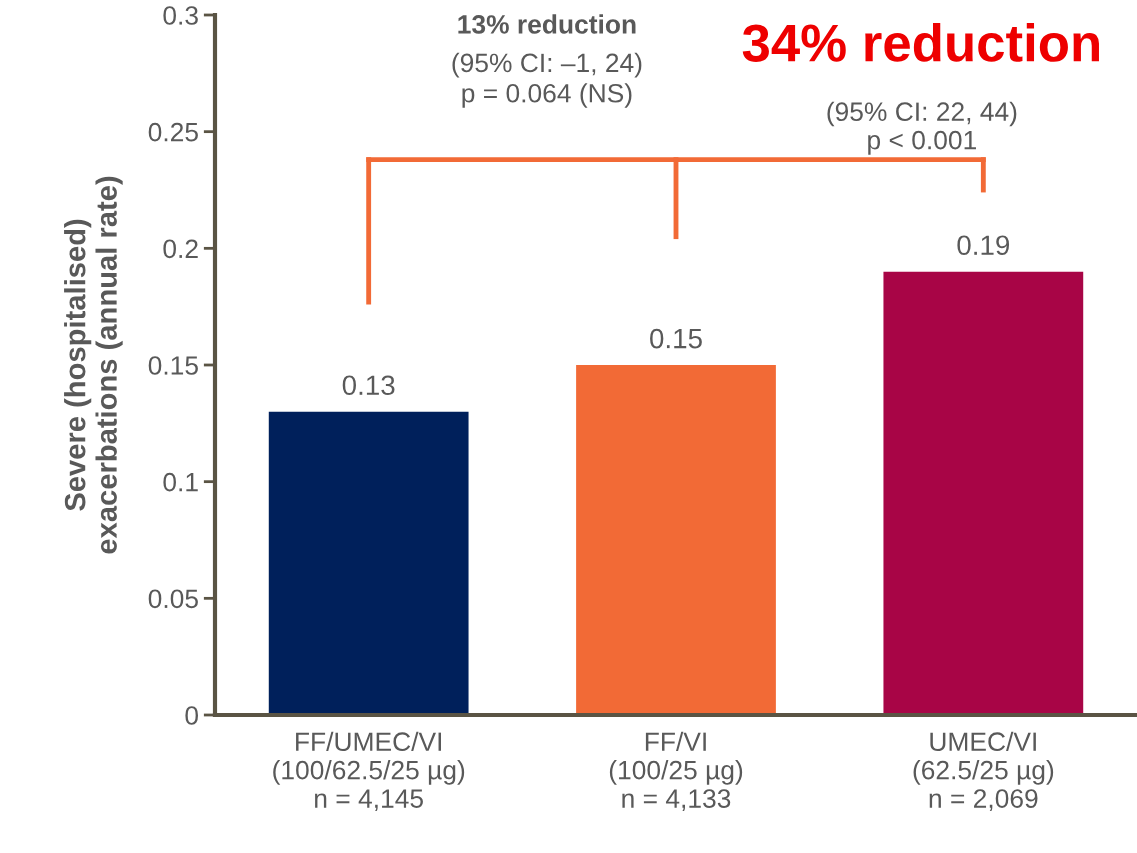 The image size is (1137, 853). I want to click on y-tick-label: 0.05, so click(173, 599).